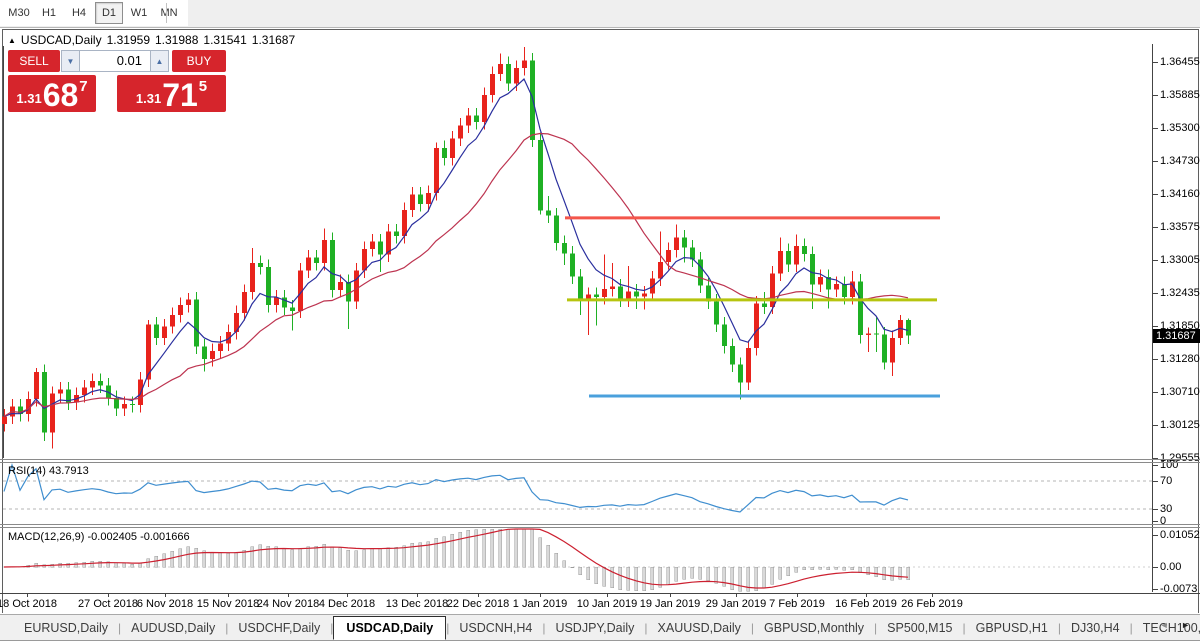 The height and width of the screenshot is (643, 1200). Describe the element at coordinates (166, 13) in the screenshot. I see `toolbar-separator` at that location.